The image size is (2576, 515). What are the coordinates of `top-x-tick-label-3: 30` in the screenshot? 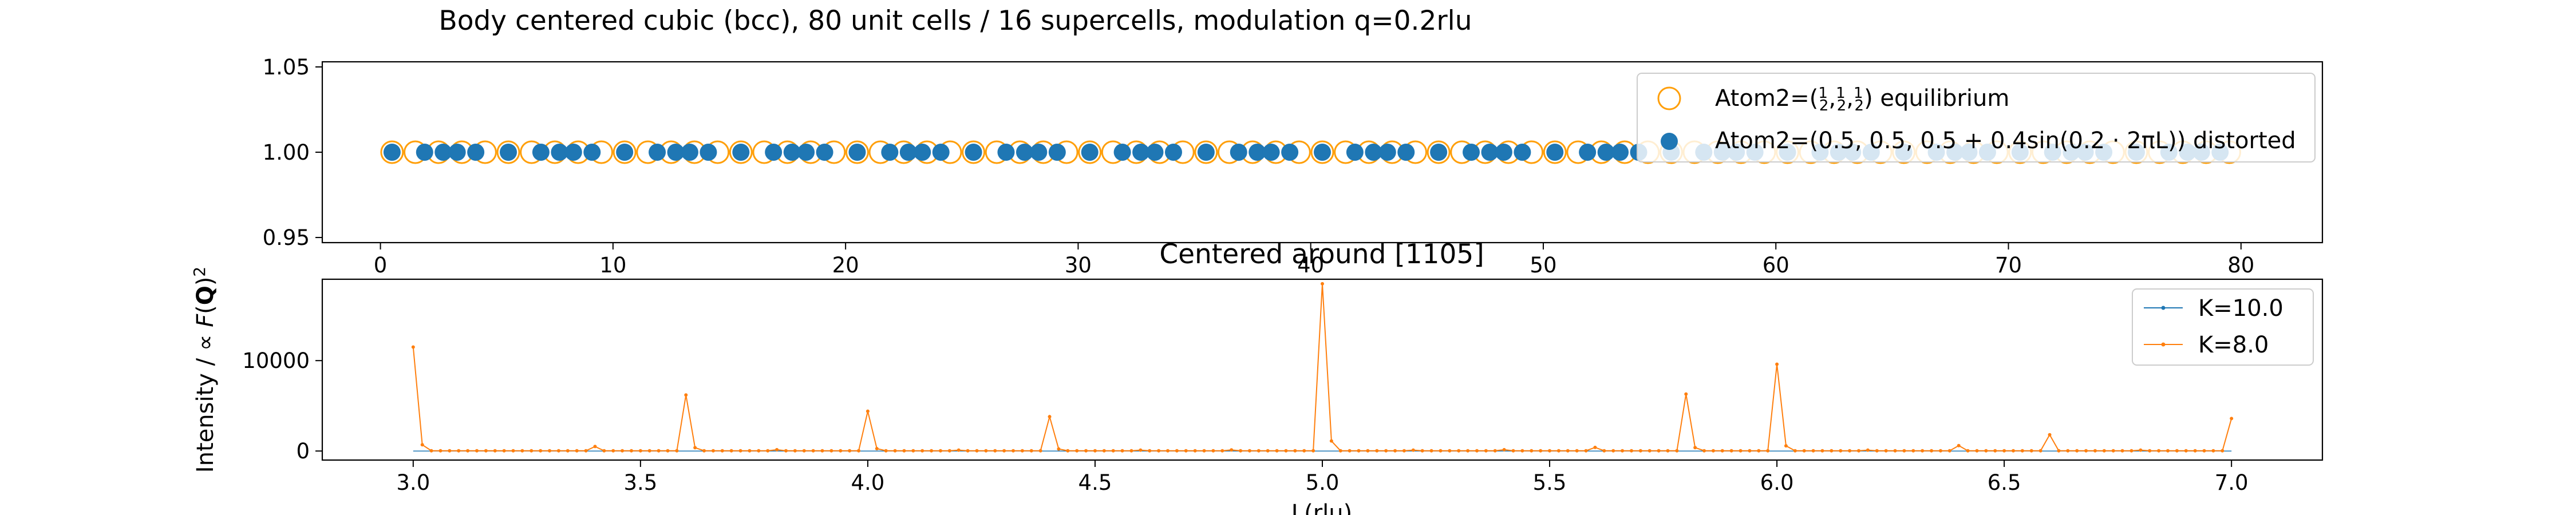 It's located at (1078, 265).